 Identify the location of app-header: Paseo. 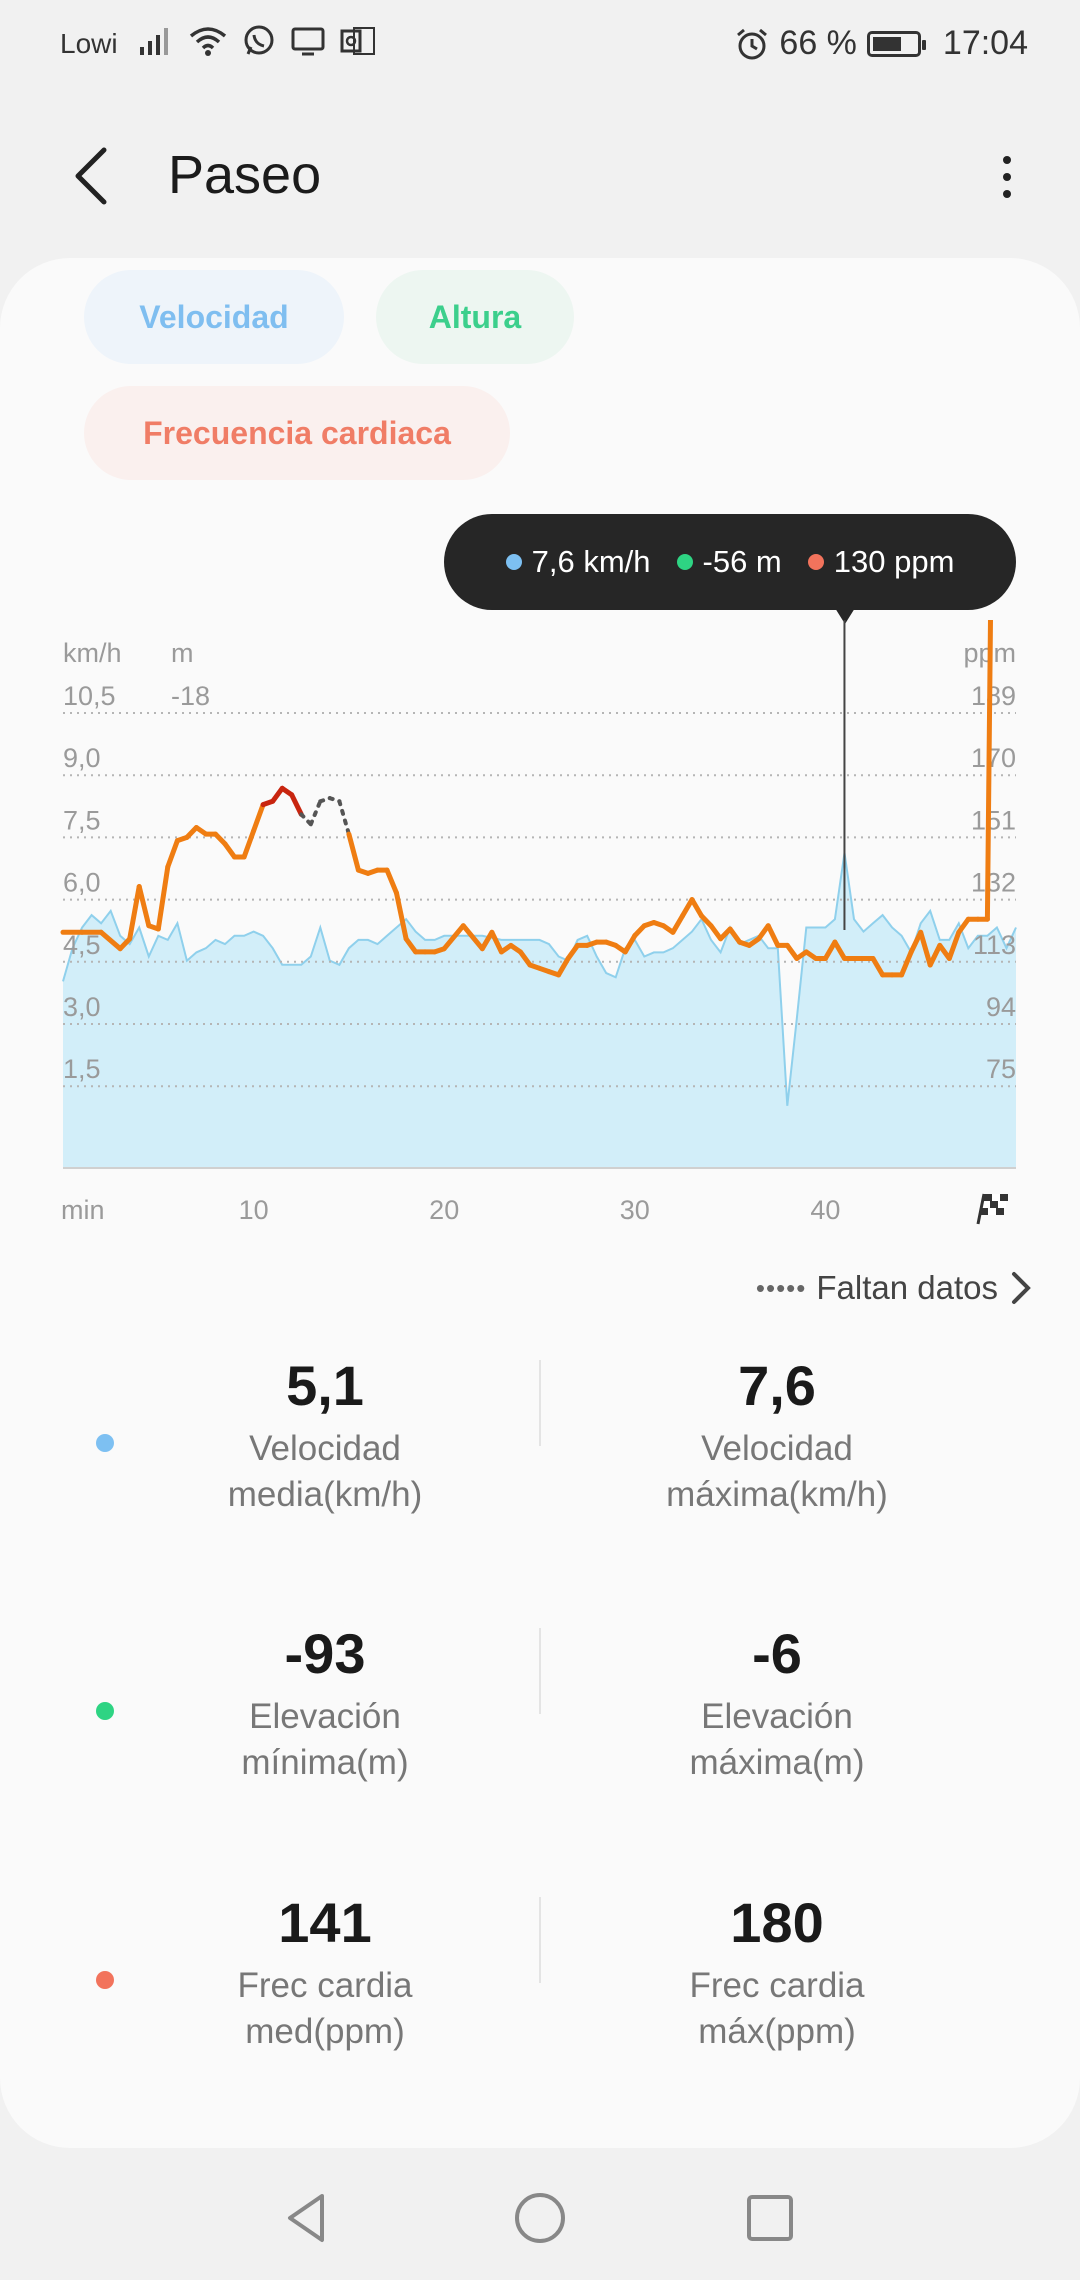
(540, 175).